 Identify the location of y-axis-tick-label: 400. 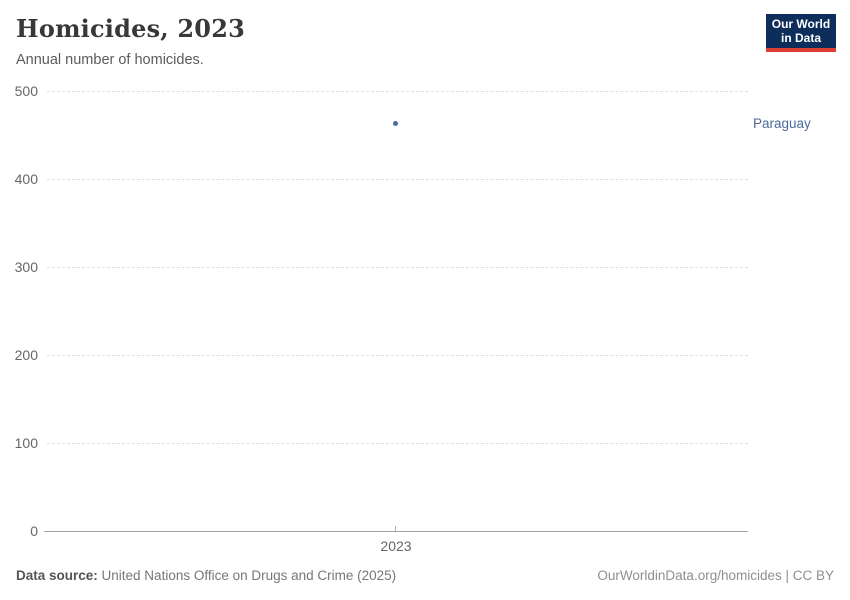
(26, 179).